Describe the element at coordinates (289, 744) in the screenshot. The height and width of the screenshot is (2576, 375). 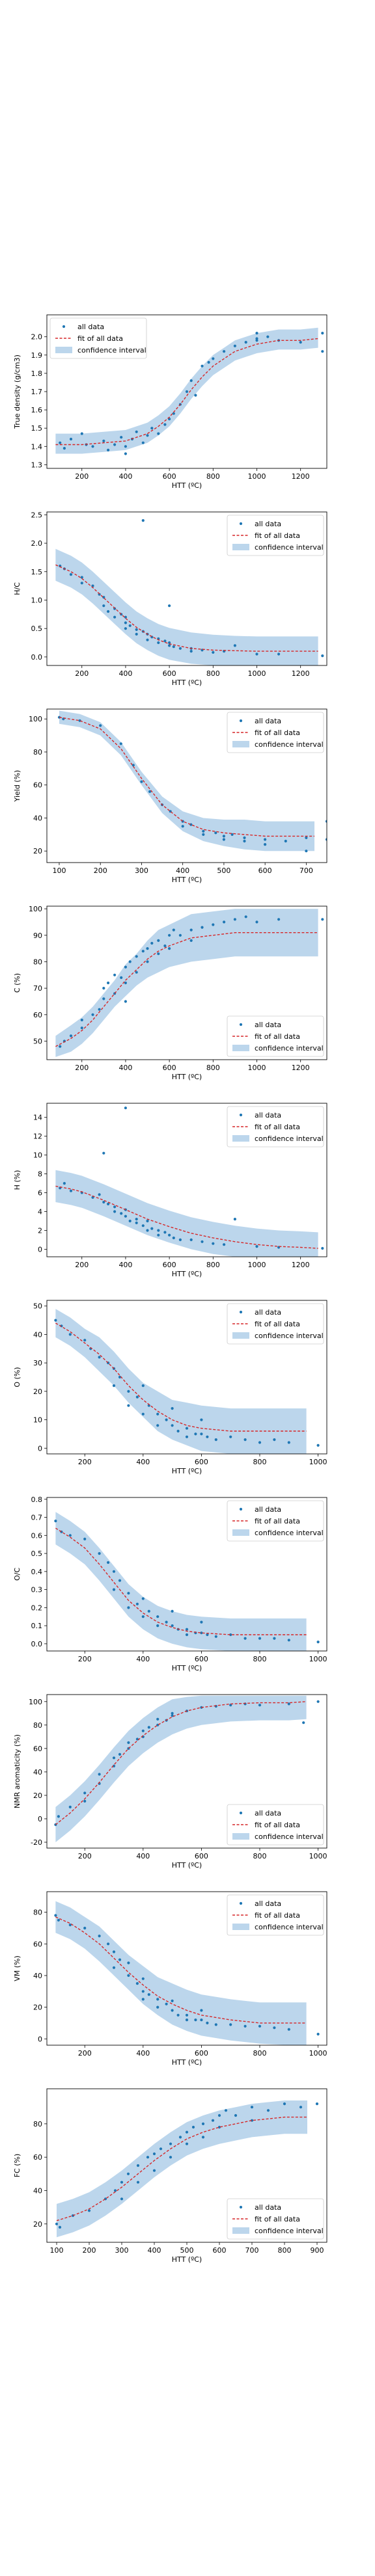
I see `legend-entry: confidence interval` at that location.